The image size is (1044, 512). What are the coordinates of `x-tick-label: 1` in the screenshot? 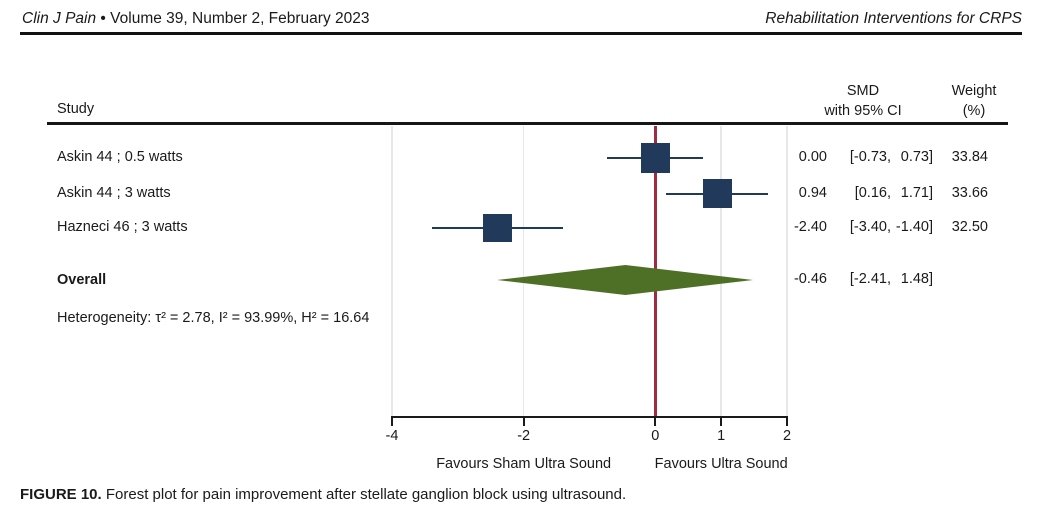 It's located at (721, 436).